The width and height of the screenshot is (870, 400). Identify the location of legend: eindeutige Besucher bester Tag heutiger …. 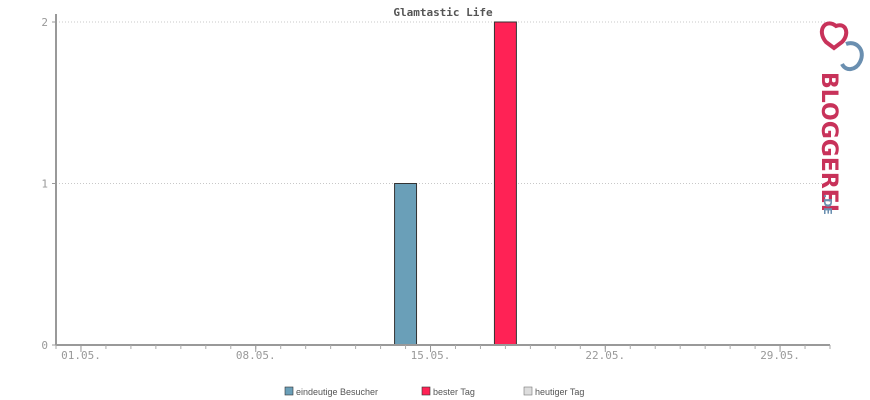
(434, 391).